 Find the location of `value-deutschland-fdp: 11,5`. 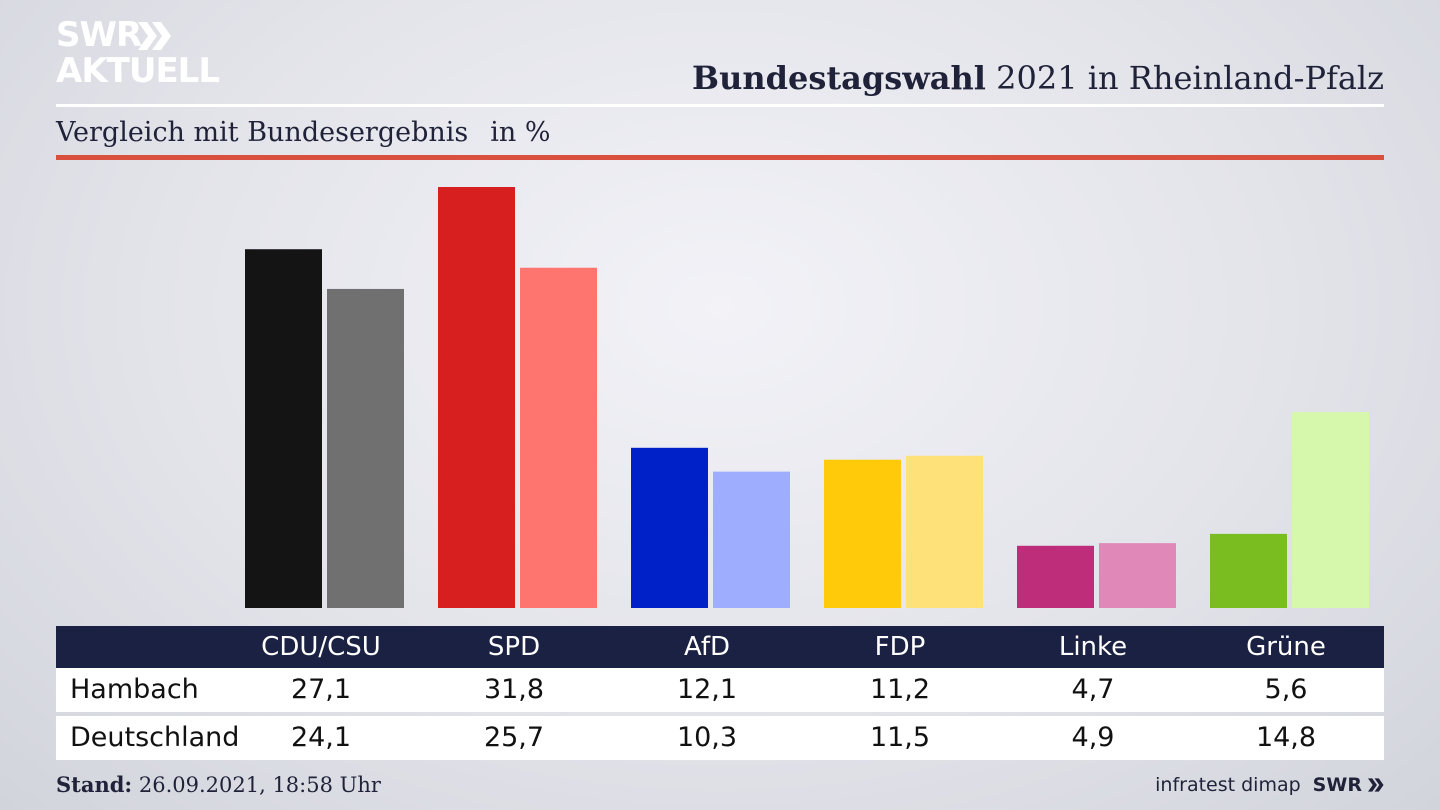

value-deutschland-fdp: 11,5 is located at coordinates (900, 737).